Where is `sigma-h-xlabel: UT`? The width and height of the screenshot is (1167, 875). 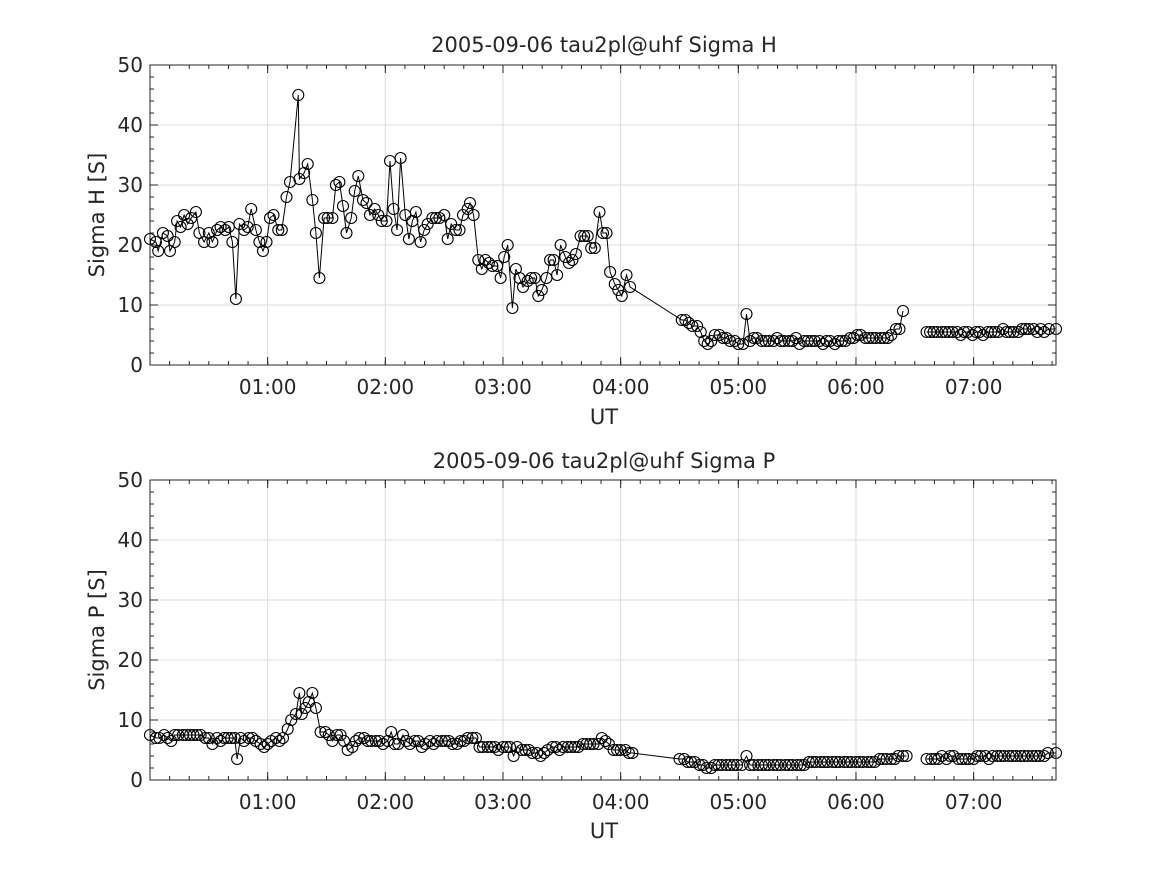 sigma-h-xlabel: UT is located at coordinates (604, 417).